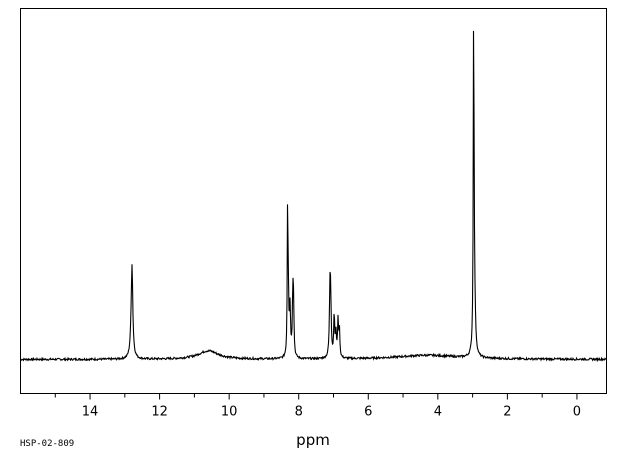  I want to click on x-axis-ticks, so click(316, 396).